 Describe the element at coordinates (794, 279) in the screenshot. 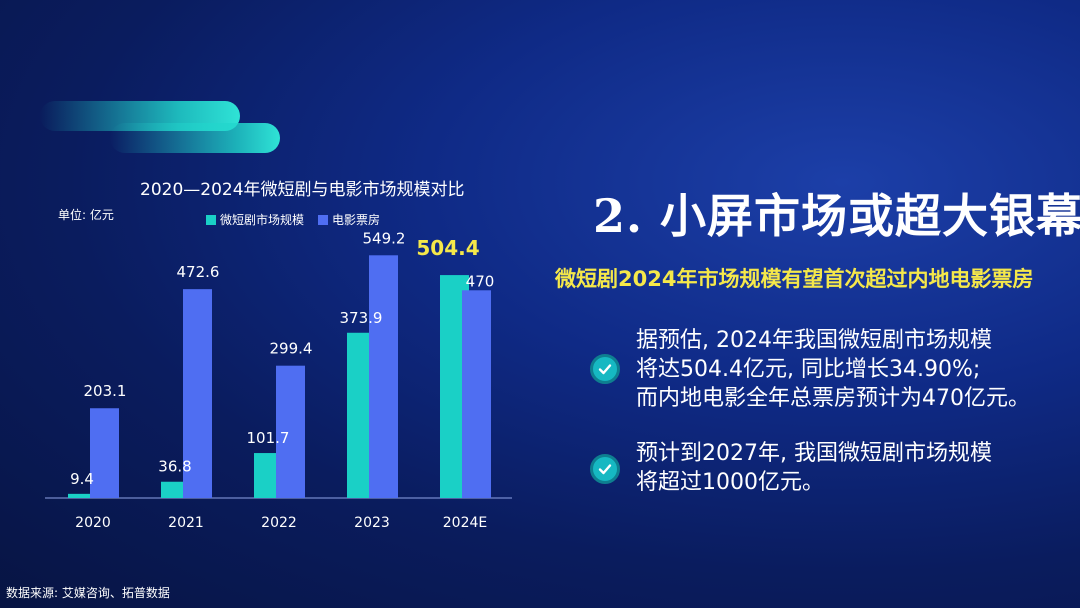

I see `page-subtitle: 微短剧2024年市场规模有望首次超过内地电影票房` at that location.